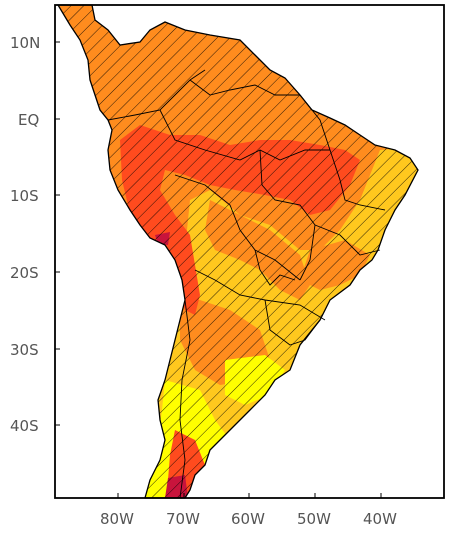 The image size is (460, 552). I want to click on border-bolivia-brazil, so click(287, 215).